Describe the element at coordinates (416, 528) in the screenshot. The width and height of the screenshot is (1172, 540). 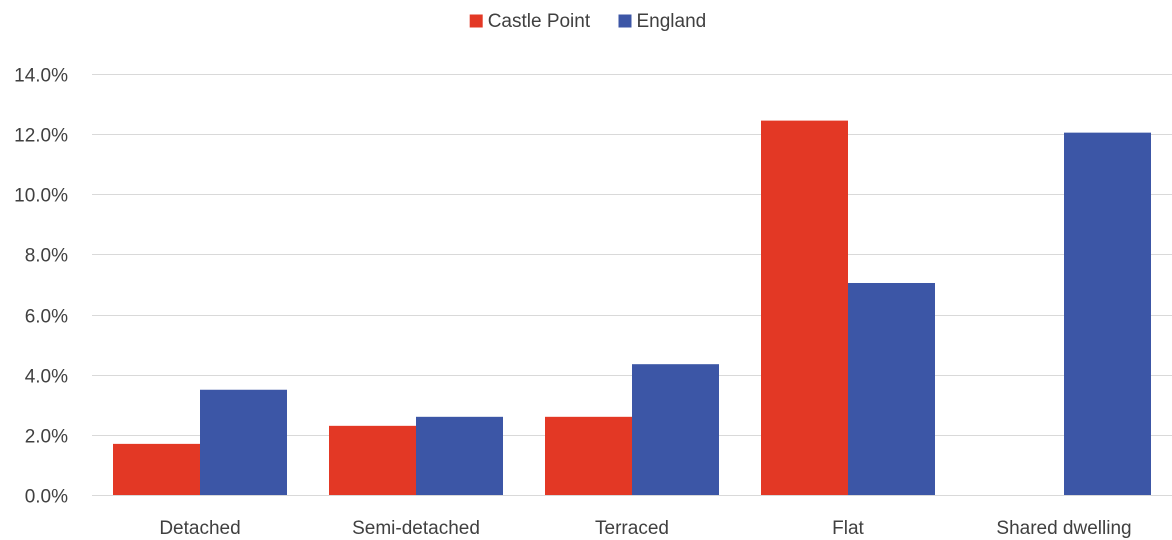
I see `x-tick-label: Semi-detached` at that location.